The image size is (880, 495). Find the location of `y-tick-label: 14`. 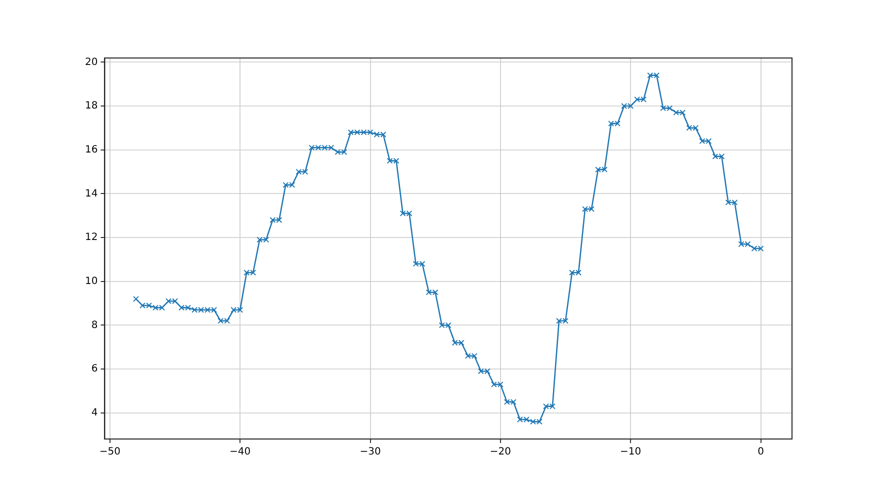

y-tick-label: 14 is located at coordinates (91, 194).